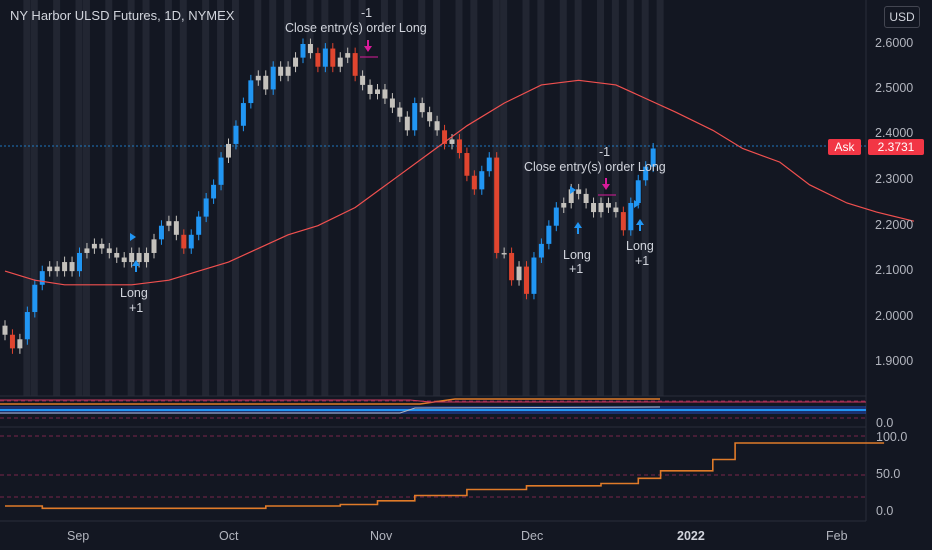 The height and width of the screenshot is (550, 932). What do you see at coordinates (229, 536) in the screenshot?
I see `time-axis-label: Oct` at bounding box center [229, 536].